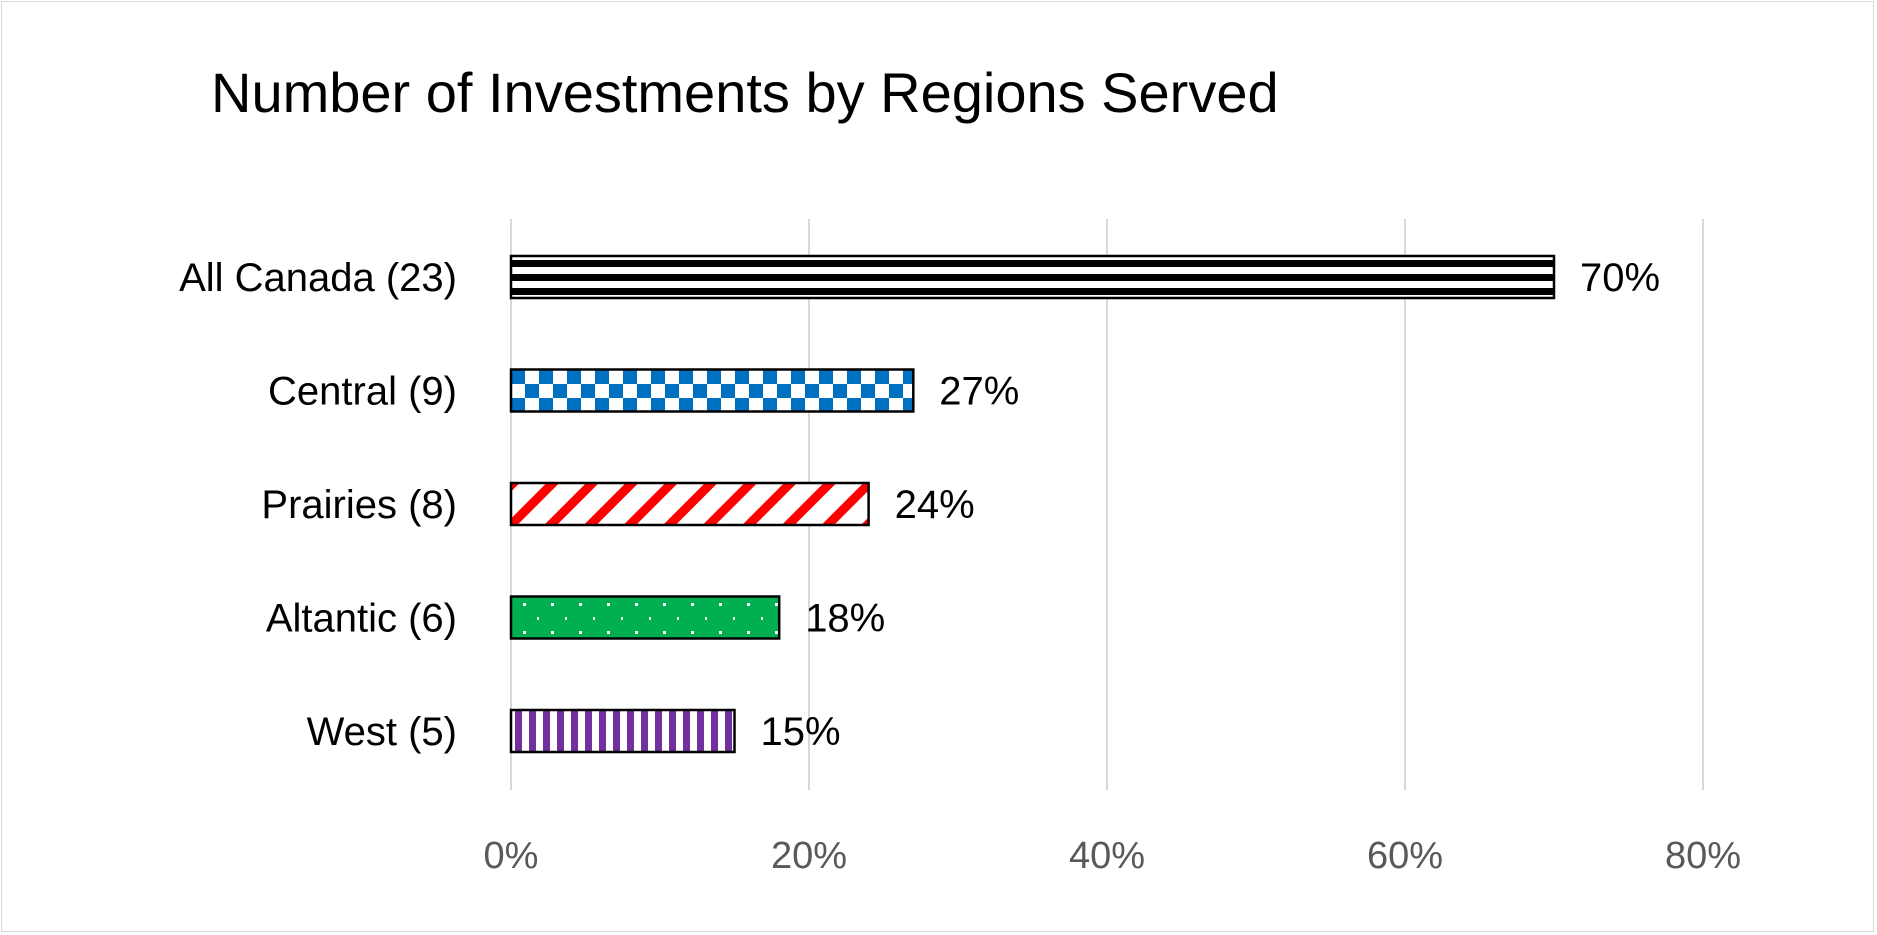 This screenshot has width=1877, height=935. I want to click on data-label: 15%, so click(801, 732).